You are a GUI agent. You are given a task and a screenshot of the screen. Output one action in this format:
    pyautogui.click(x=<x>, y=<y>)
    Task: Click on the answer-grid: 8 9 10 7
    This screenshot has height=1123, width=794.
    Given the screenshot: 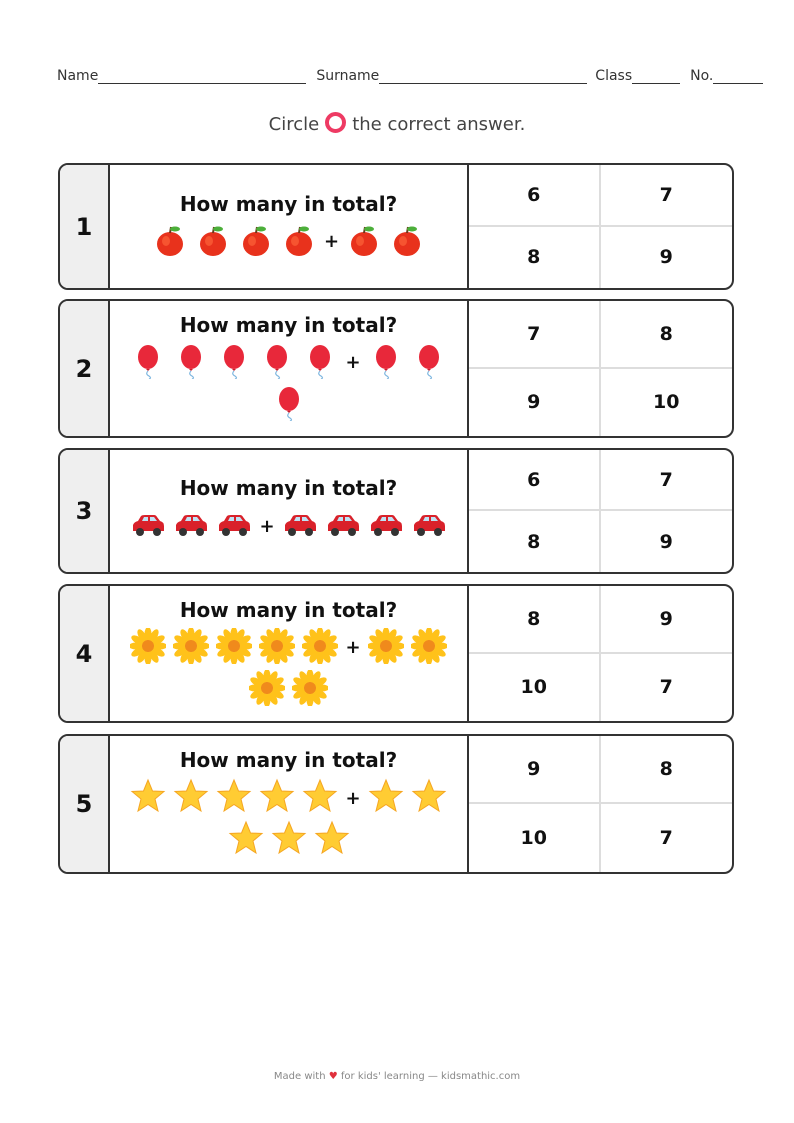 What is the action you would take?
    pyautogui.click(x=600, y=653)
    